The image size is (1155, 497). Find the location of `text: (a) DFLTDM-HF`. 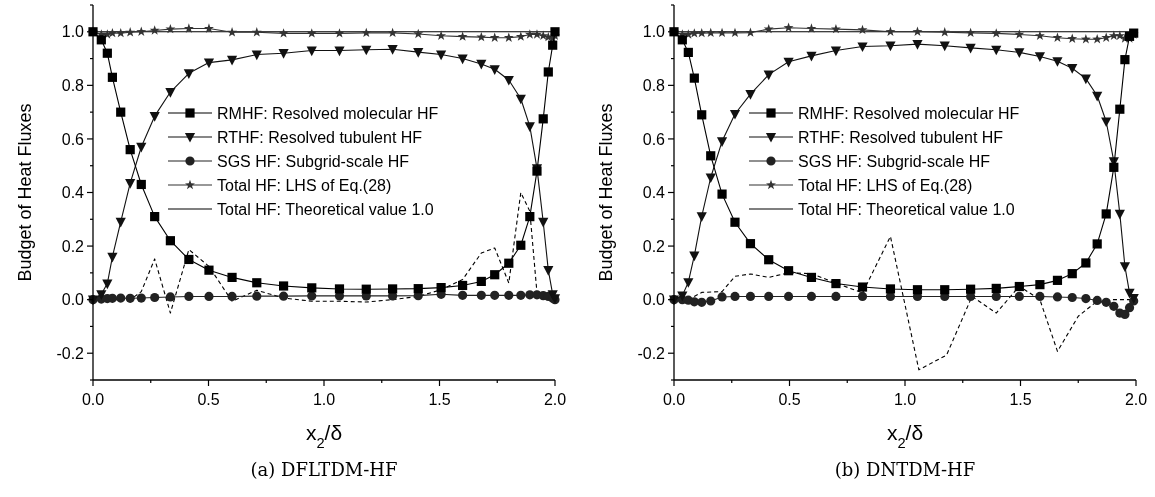

text: (a) DFLTDM-HF is located at coordinates (324, 469).